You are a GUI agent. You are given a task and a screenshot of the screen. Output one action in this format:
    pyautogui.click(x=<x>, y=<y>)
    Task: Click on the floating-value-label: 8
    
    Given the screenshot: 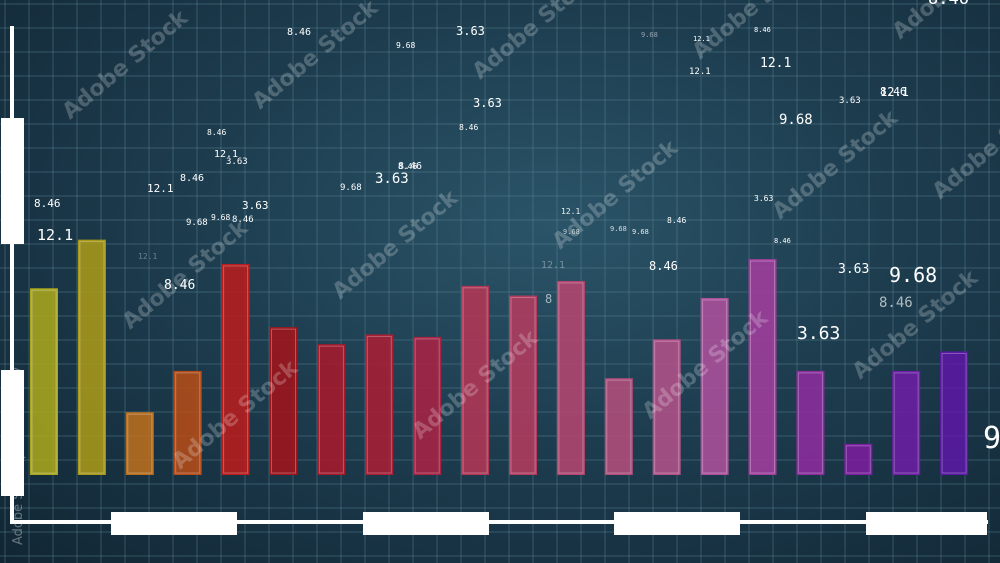 What is the action you would take?
    pyautogui.click(x=548, y=299)
    